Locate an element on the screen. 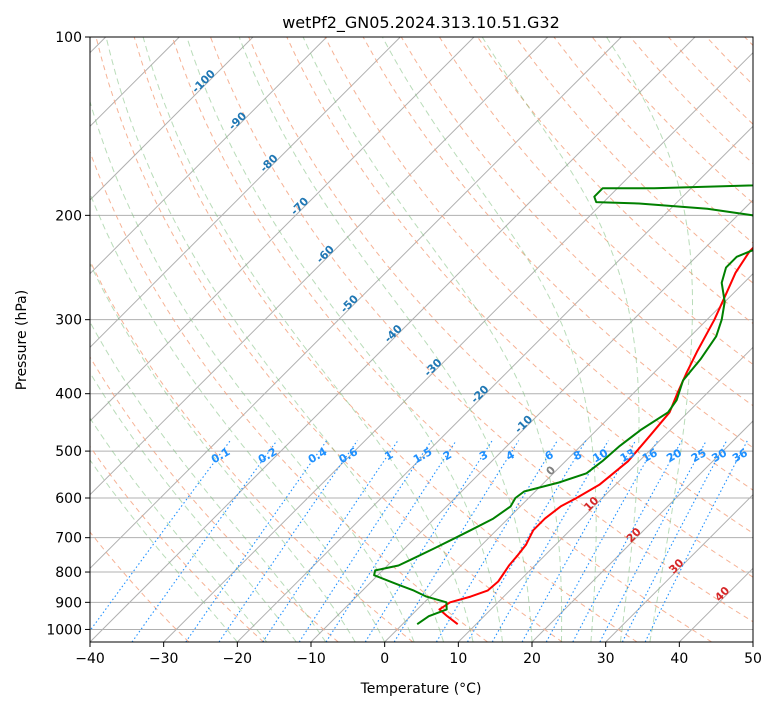  y-tick-label: 100 is located at coordinates (68, 38).